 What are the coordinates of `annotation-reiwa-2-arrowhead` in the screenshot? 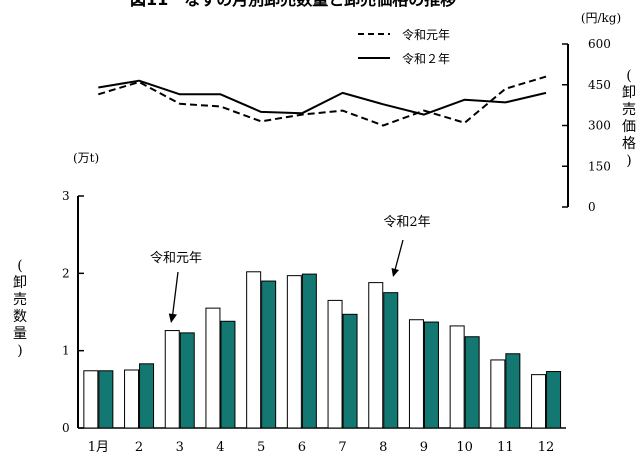 It's located at (395, 272).